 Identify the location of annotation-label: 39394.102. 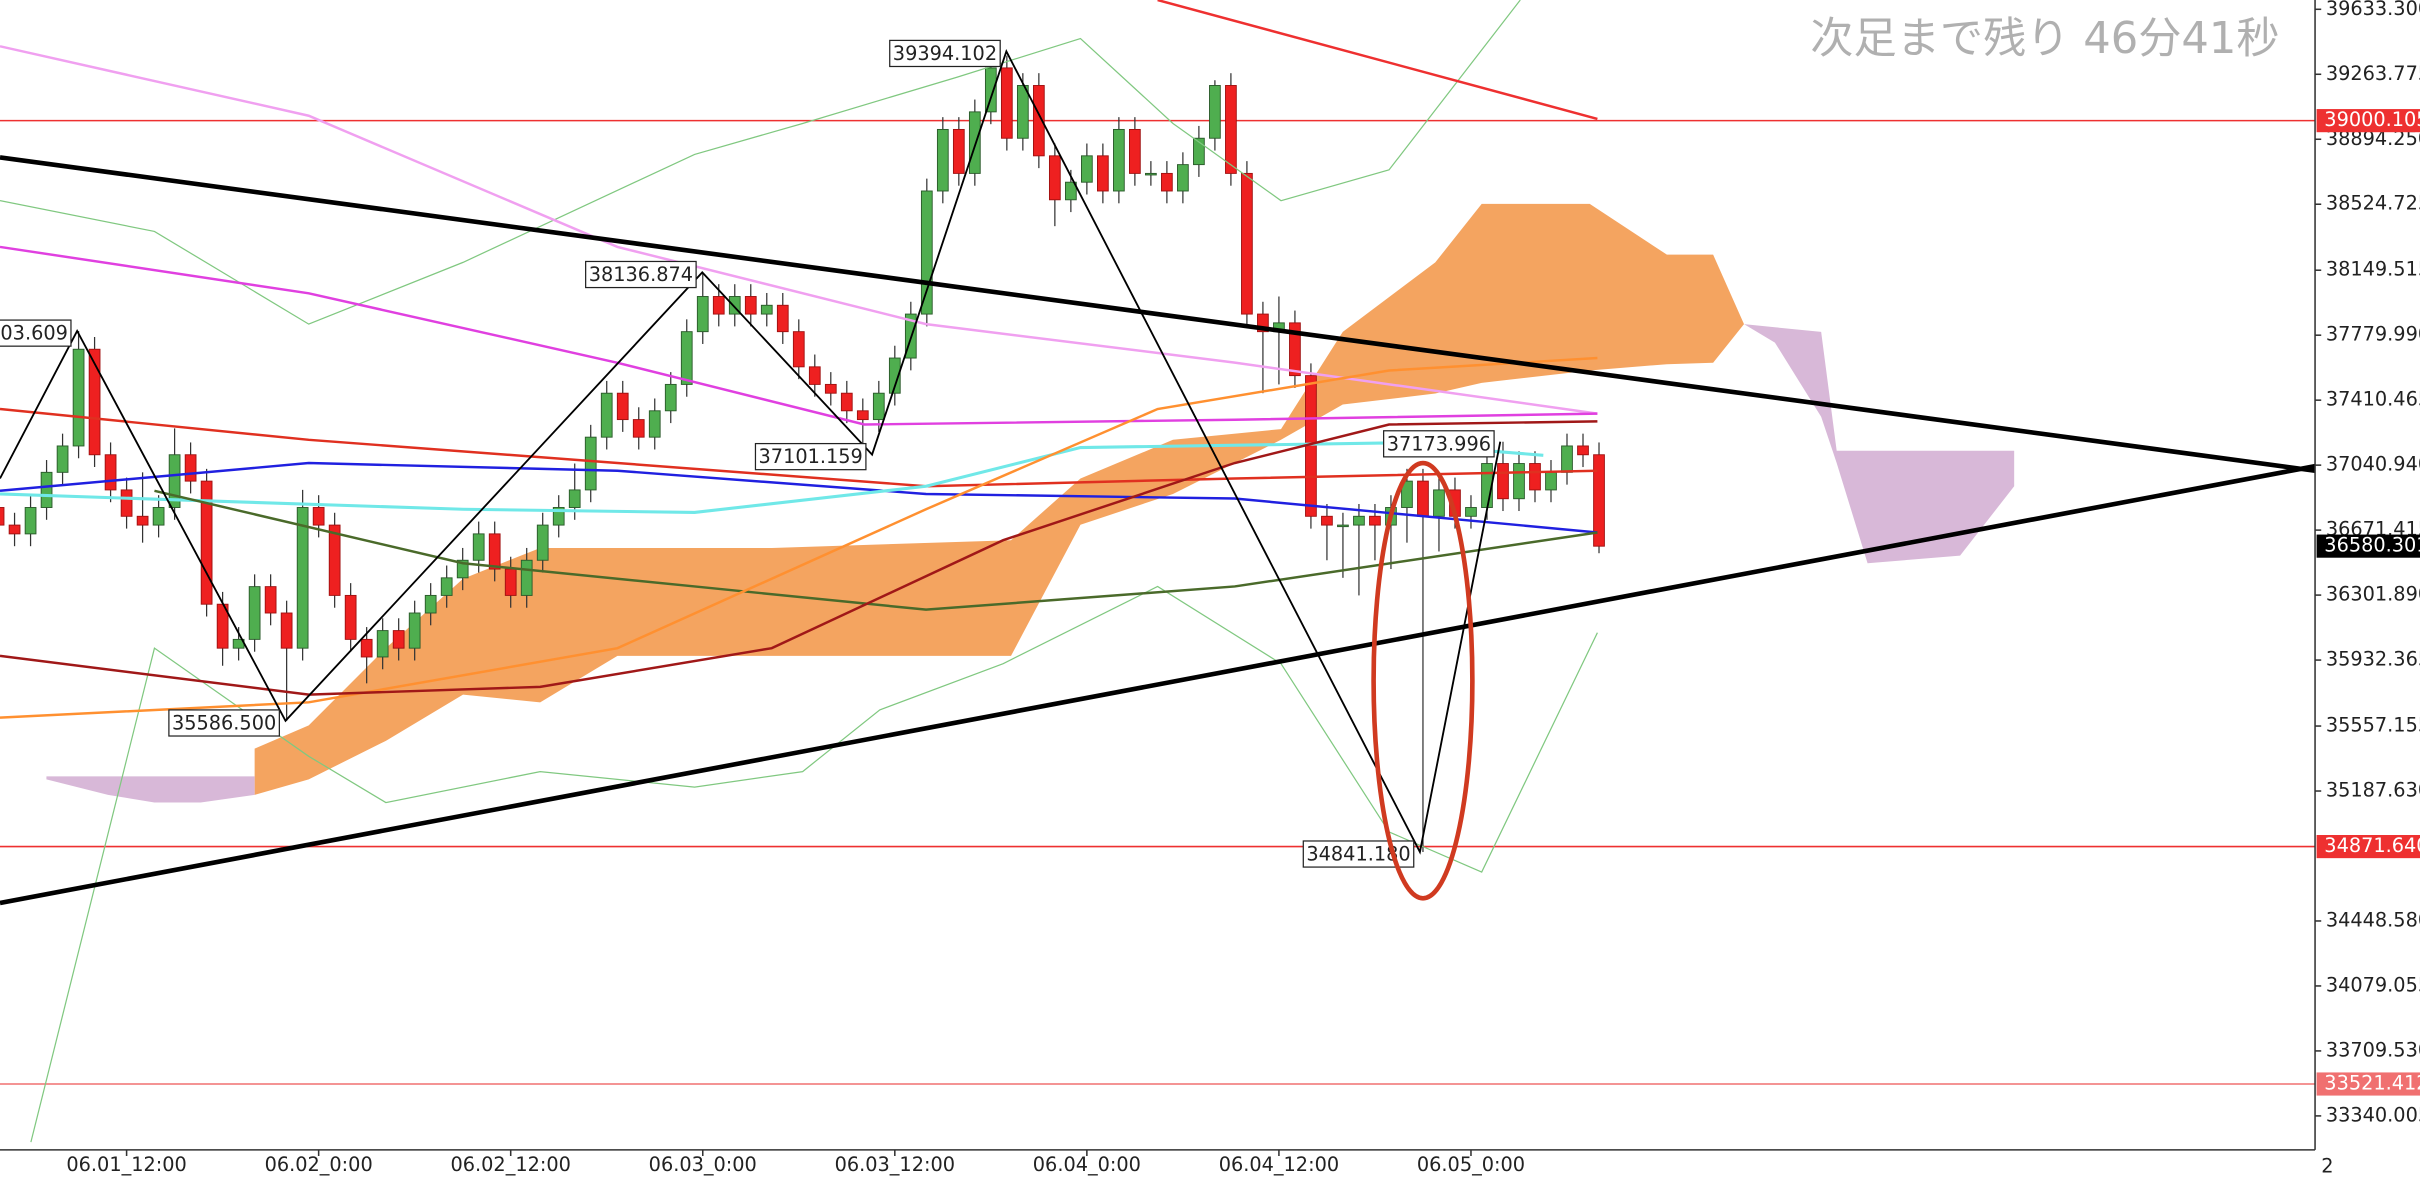
(945, 53).